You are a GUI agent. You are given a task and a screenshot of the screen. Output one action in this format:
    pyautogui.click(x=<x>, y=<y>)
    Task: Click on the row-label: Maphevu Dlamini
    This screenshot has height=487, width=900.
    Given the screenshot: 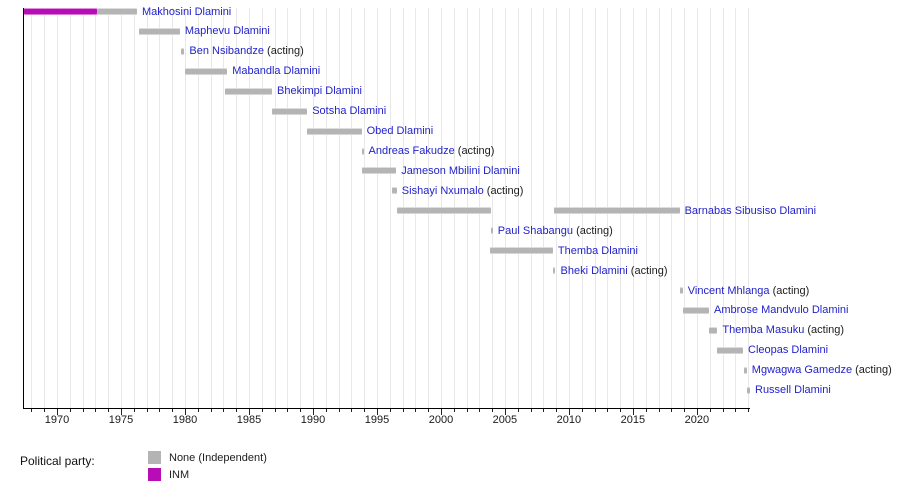 What is the action you would take?
    pyautogui.click(x=227, y=31)
    